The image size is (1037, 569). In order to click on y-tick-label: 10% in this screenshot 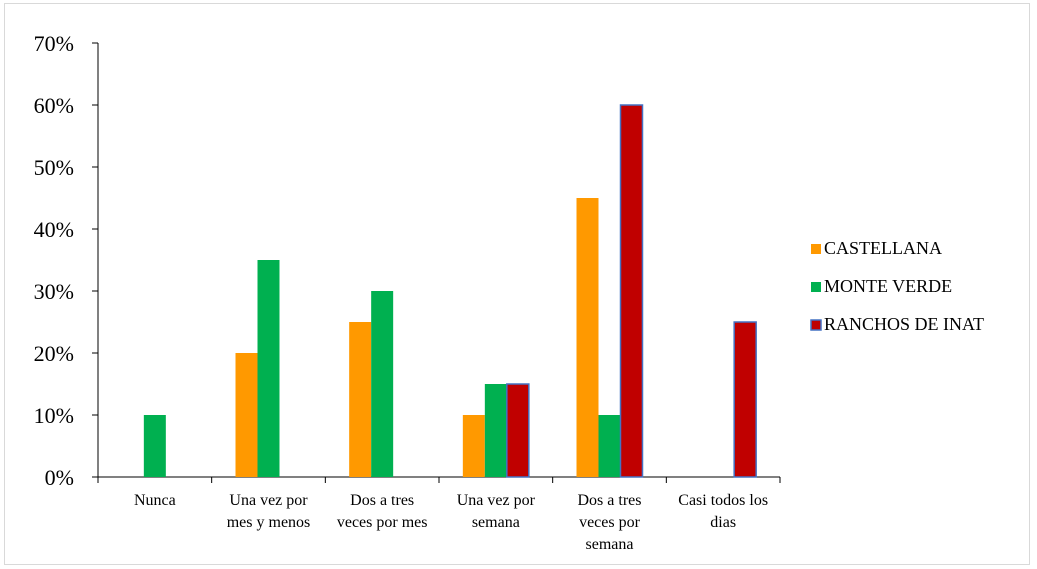, I will do `click(54, 415)`.